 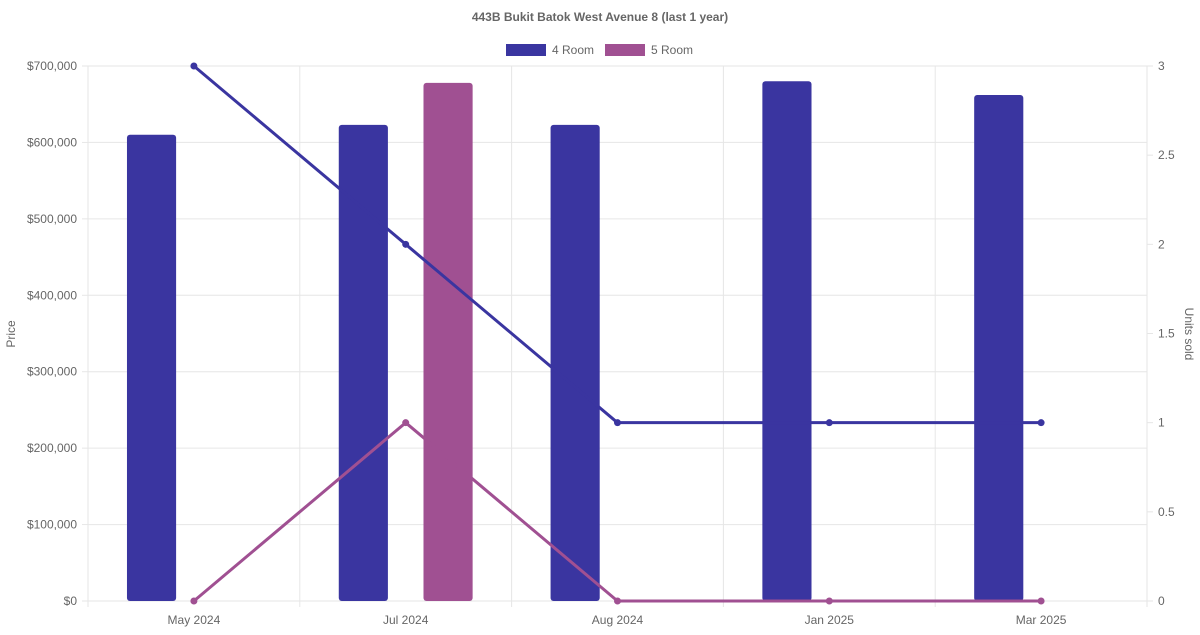 I want to click on x-tick-label: Aug 2024, so click(x=618, y=620).